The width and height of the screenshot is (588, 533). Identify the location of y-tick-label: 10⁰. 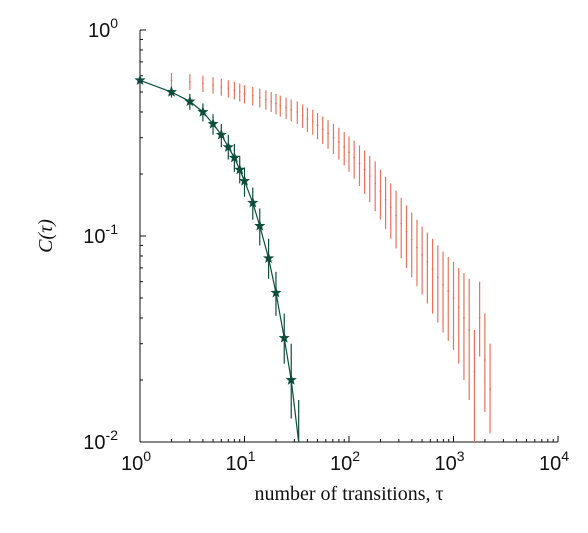
(103, 28).